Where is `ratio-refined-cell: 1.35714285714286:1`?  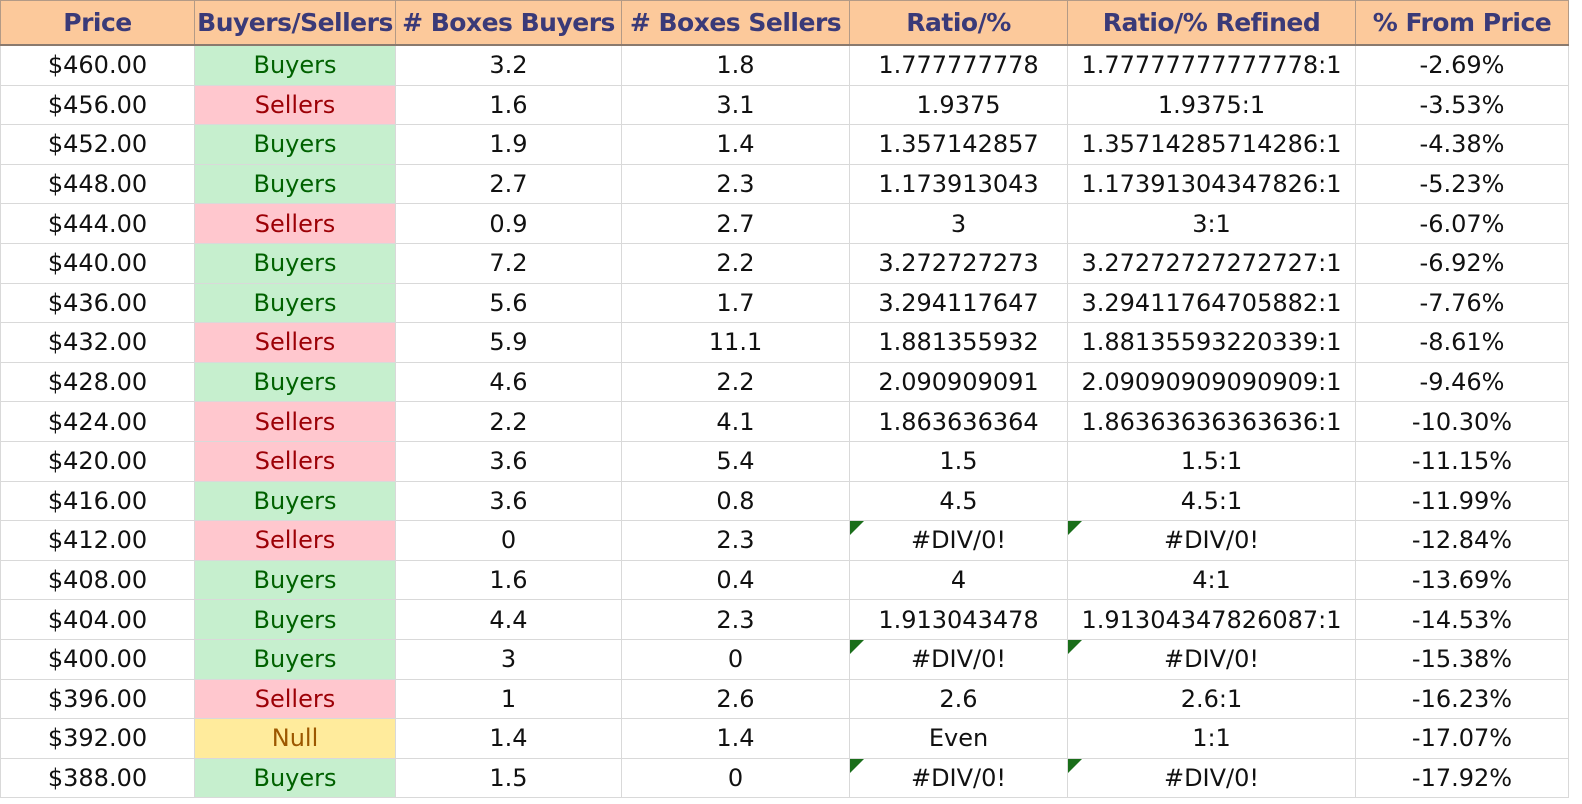 ratio-refined-cell: 1.35714285714286:1 is located at coordinates (1211, 144).